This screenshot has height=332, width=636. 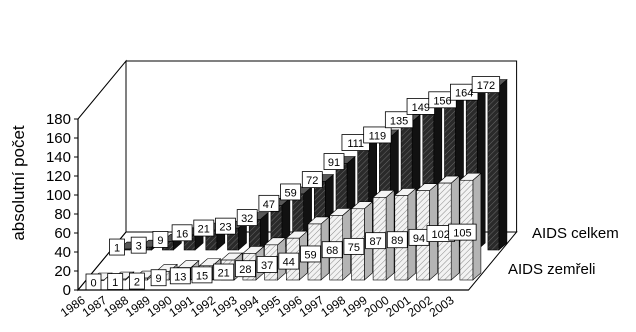 I want to click on legend-entry-aids-celkem: AIDS celkem, so click(x=575, y=233).